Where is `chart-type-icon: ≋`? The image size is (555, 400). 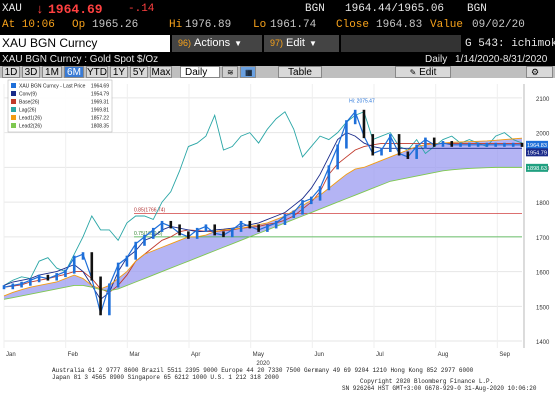
chart-type-icon: ≋ is located at coordinates (230, 72).